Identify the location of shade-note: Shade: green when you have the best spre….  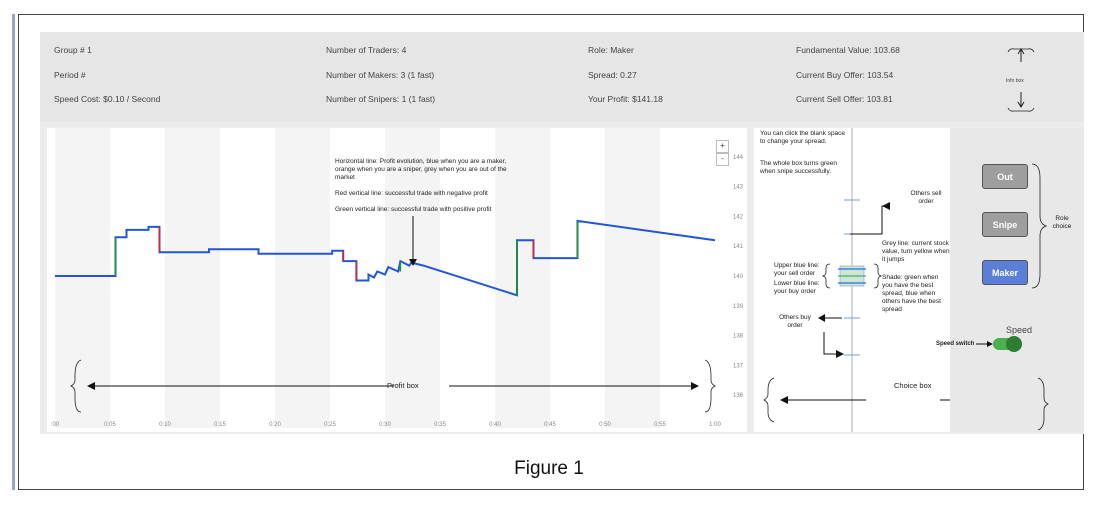
(911, 293).